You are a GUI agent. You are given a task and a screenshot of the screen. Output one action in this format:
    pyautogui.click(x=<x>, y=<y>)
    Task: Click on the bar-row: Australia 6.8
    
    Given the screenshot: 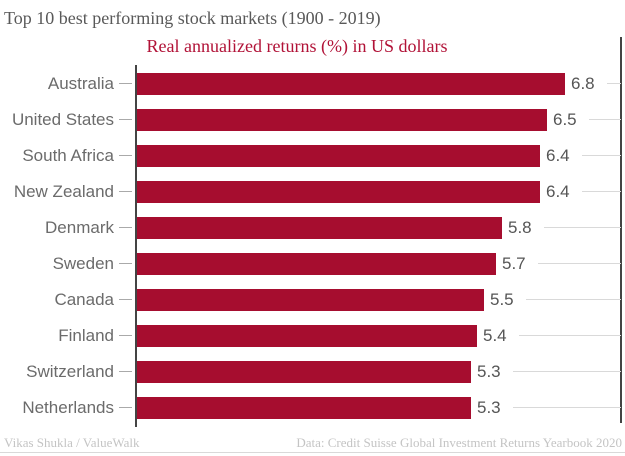 What is the action you would take?
    pyautogui.click(x=312, y=84)
    